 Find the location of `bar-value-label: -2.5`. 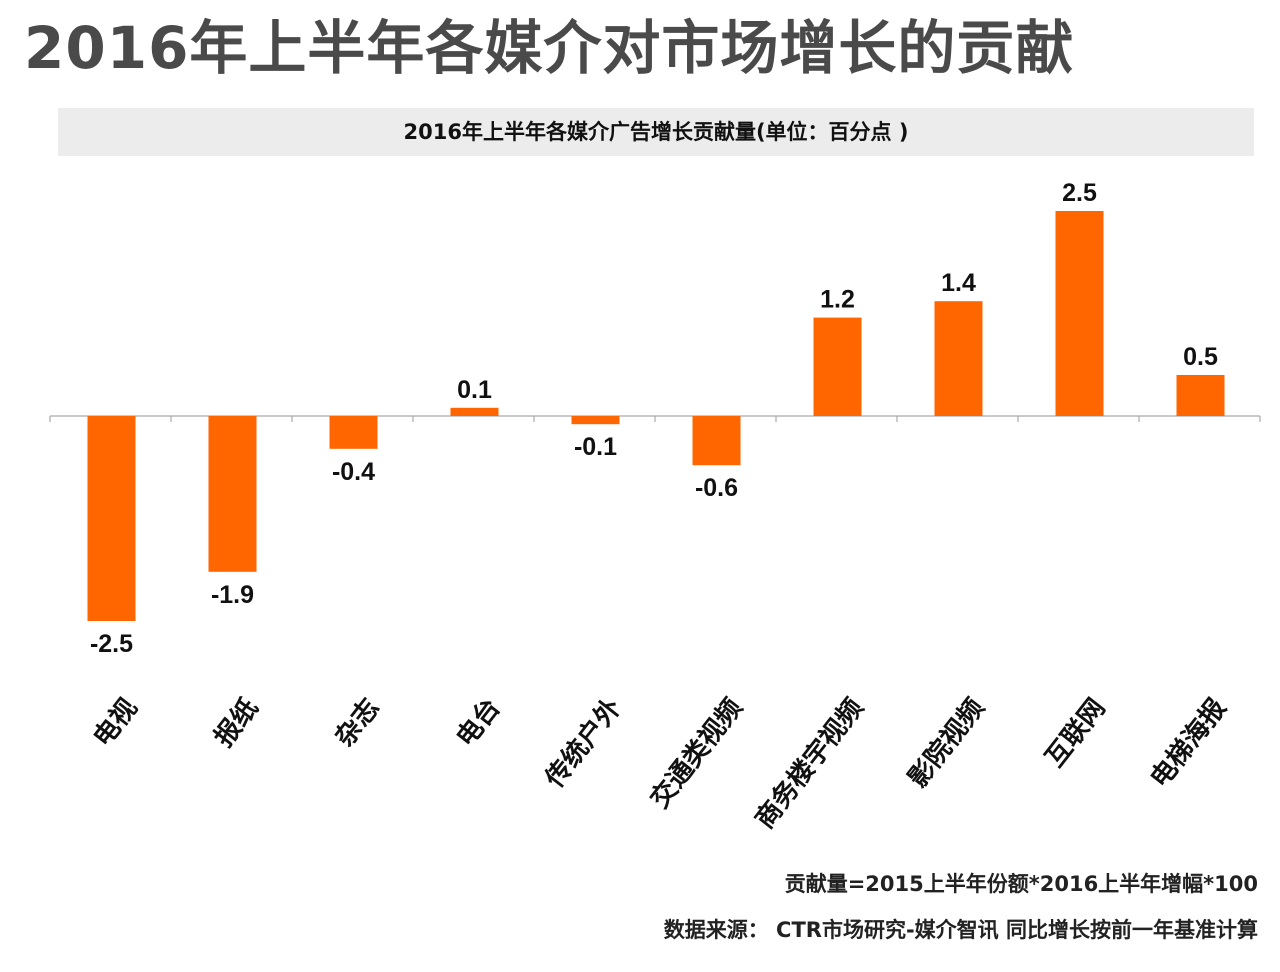

bar-value-label: -2.5 is located at coordinates (111, 644).